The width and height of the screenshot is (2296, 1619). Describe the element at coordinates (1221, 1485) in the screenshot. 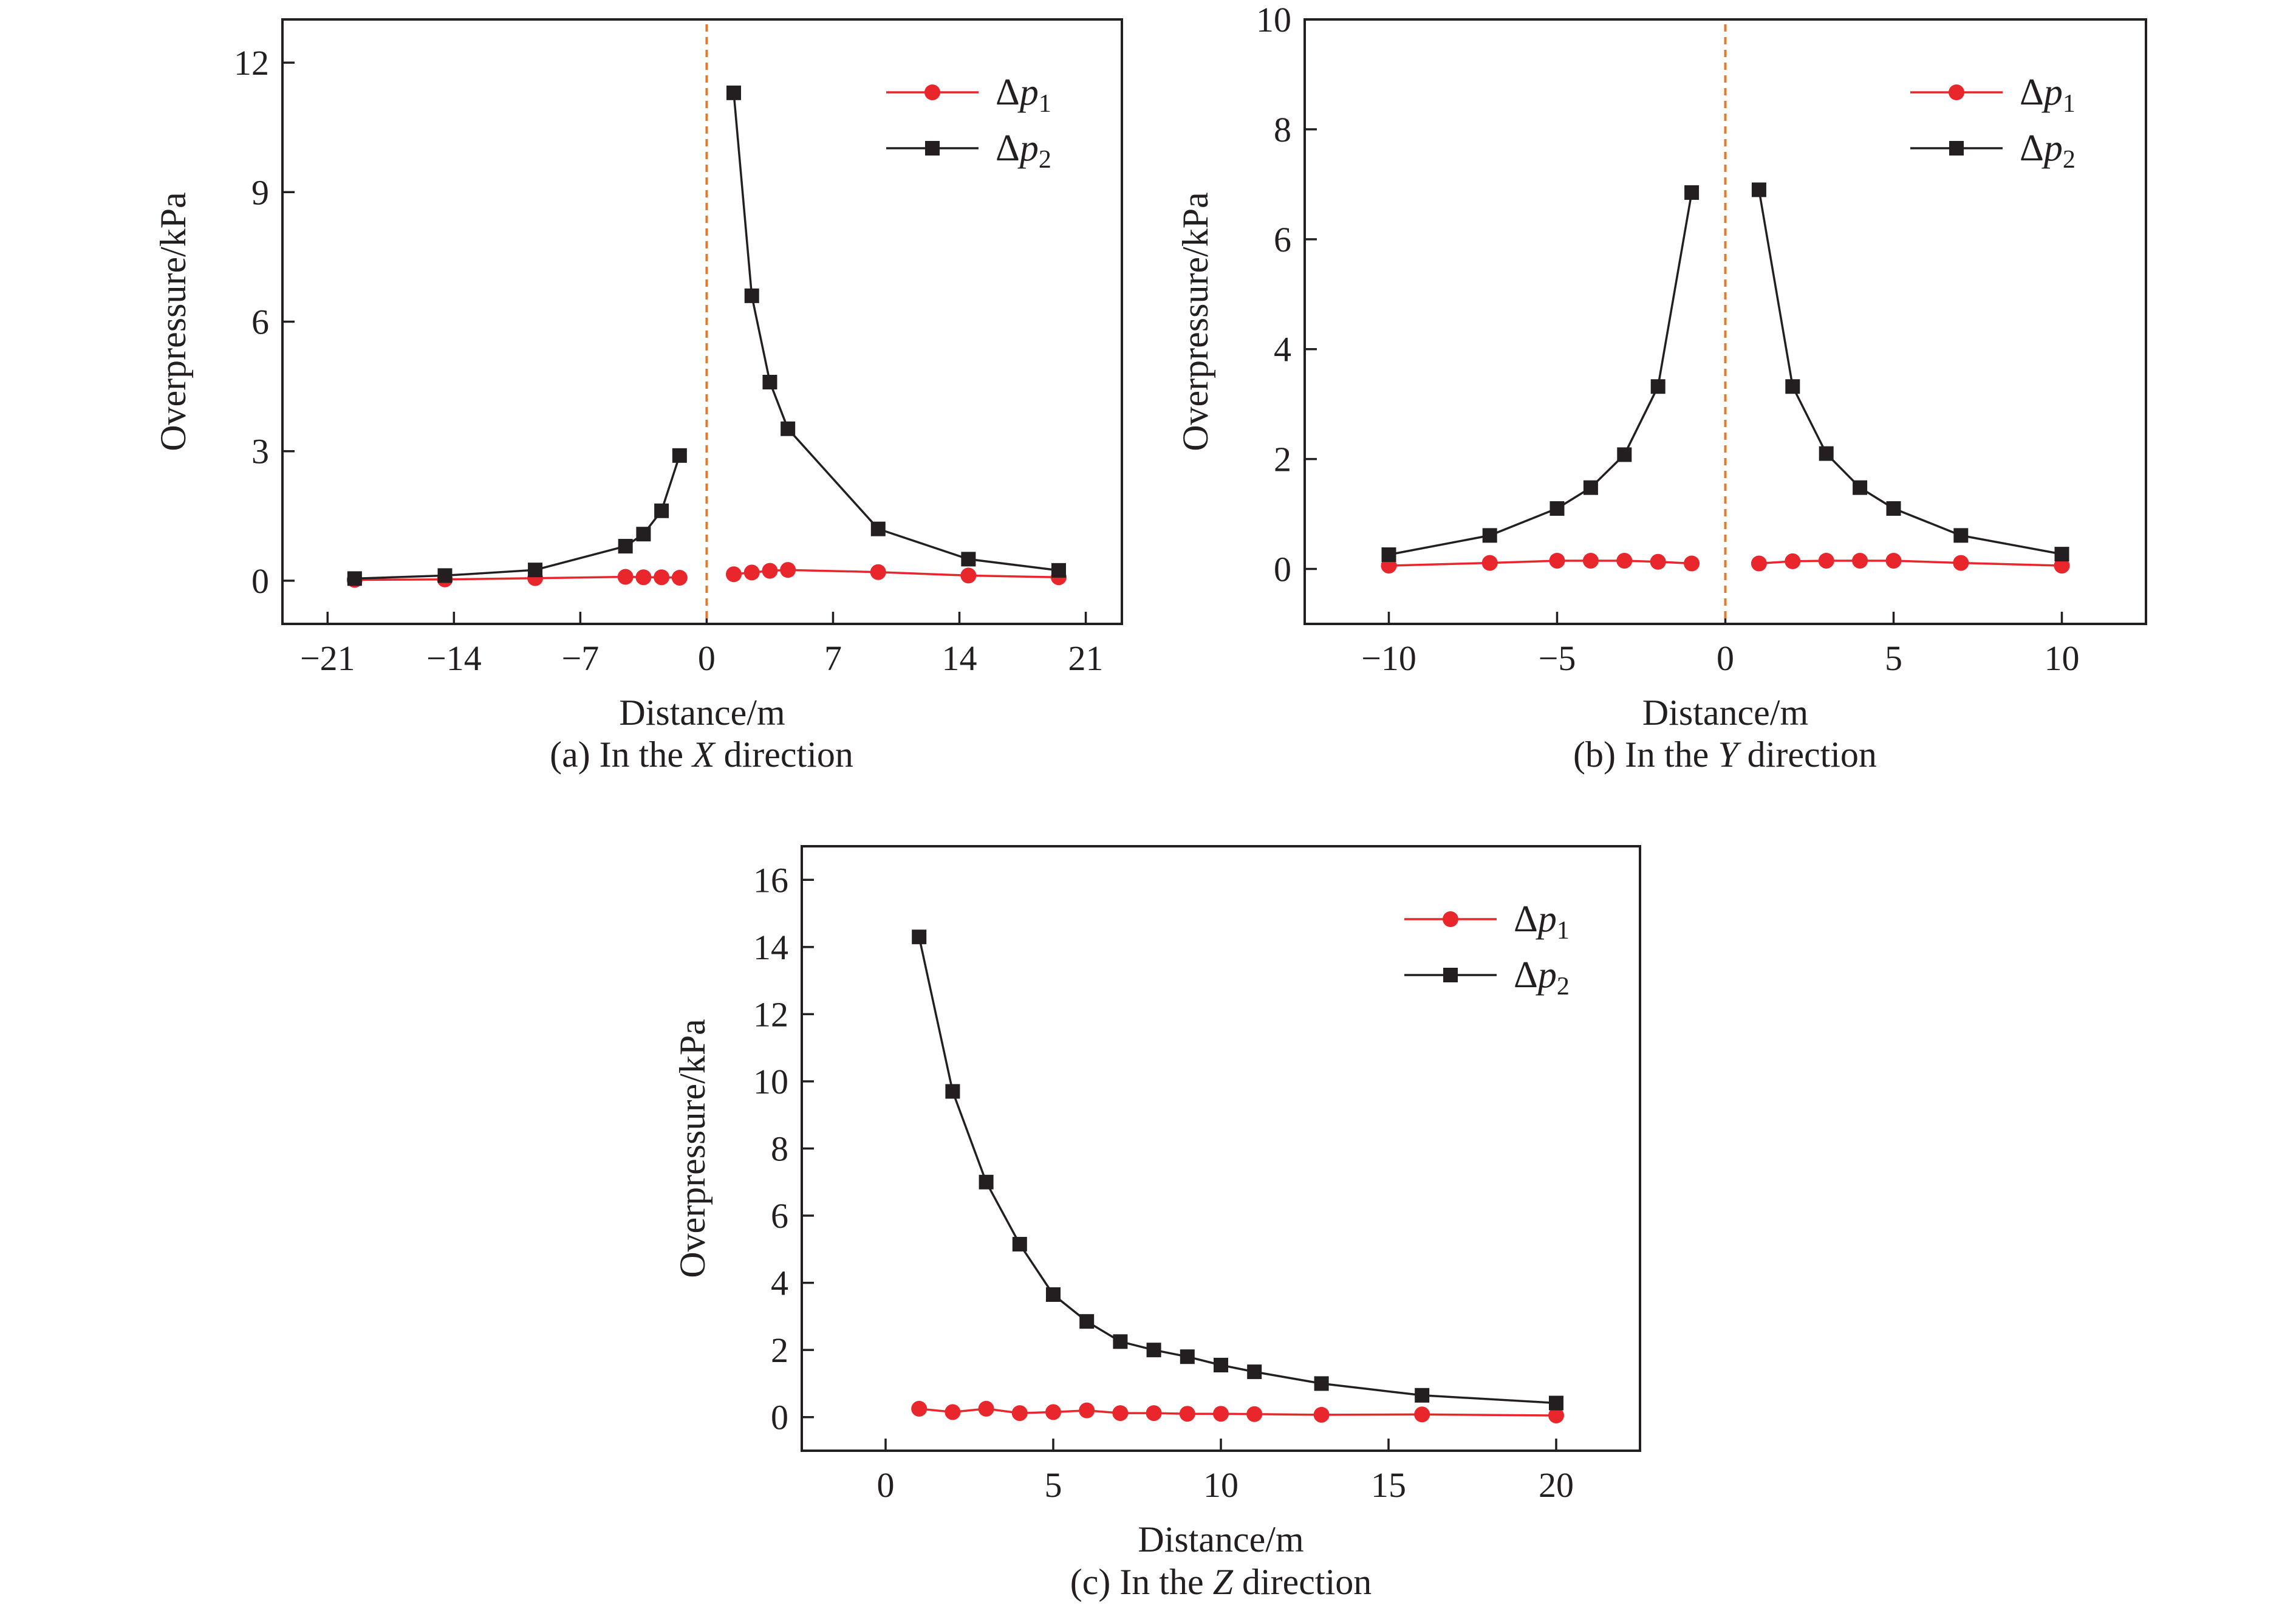

I see `x-tick-label: 10` at that location.